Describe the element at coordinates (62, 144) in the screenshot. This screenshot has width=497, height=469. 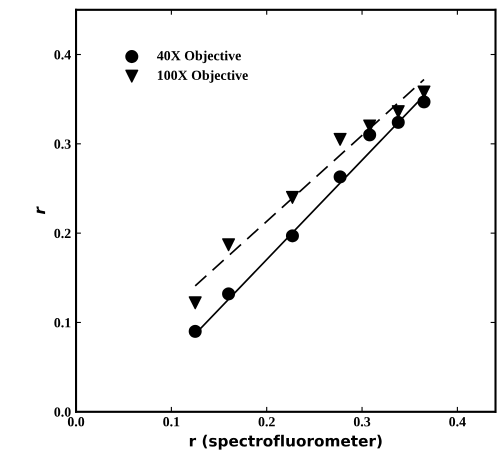
I see `y-tick-label: 0.3` at that location.